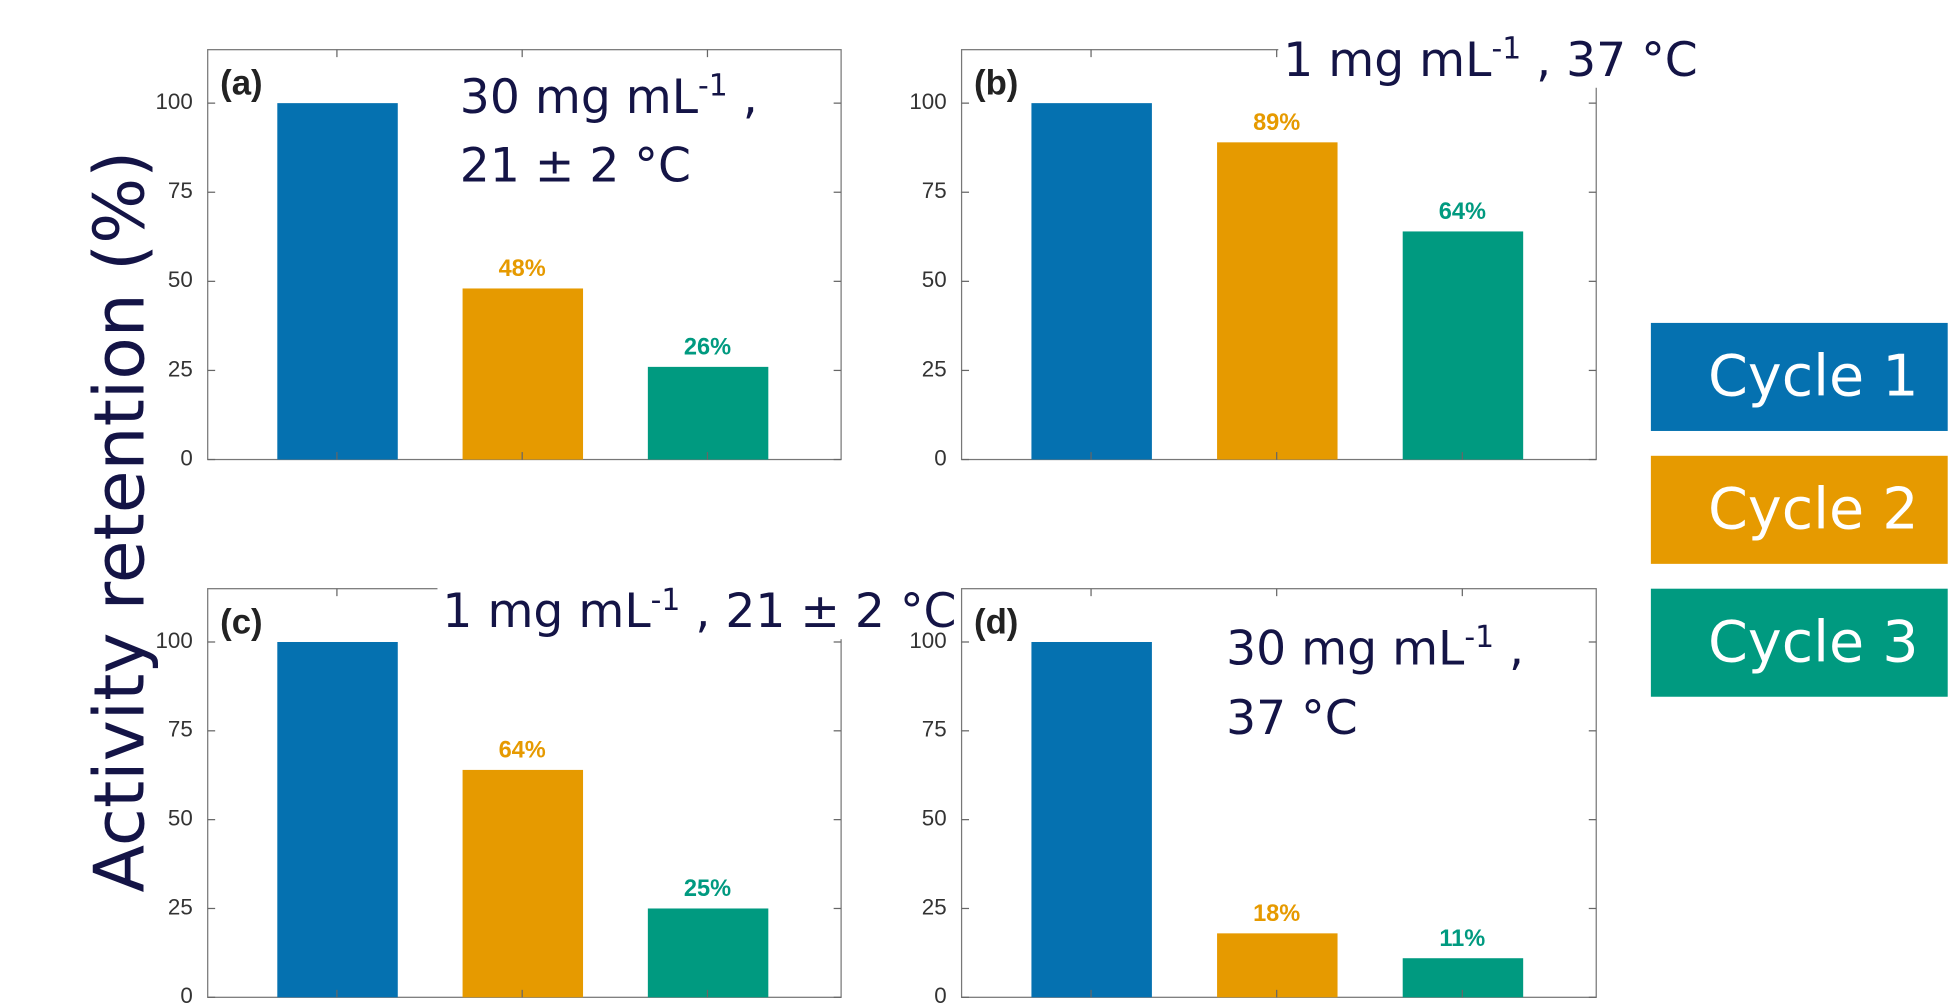 The image size is (1948, 1006). I want to click on annotation-text: 21 ± 2 °C, so click(575, 165).